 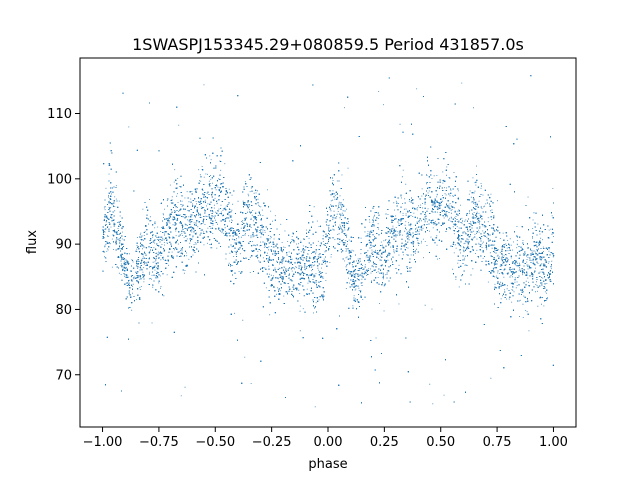 I want to click on x-tick-label: 0.50, so click(x=440, y=442).